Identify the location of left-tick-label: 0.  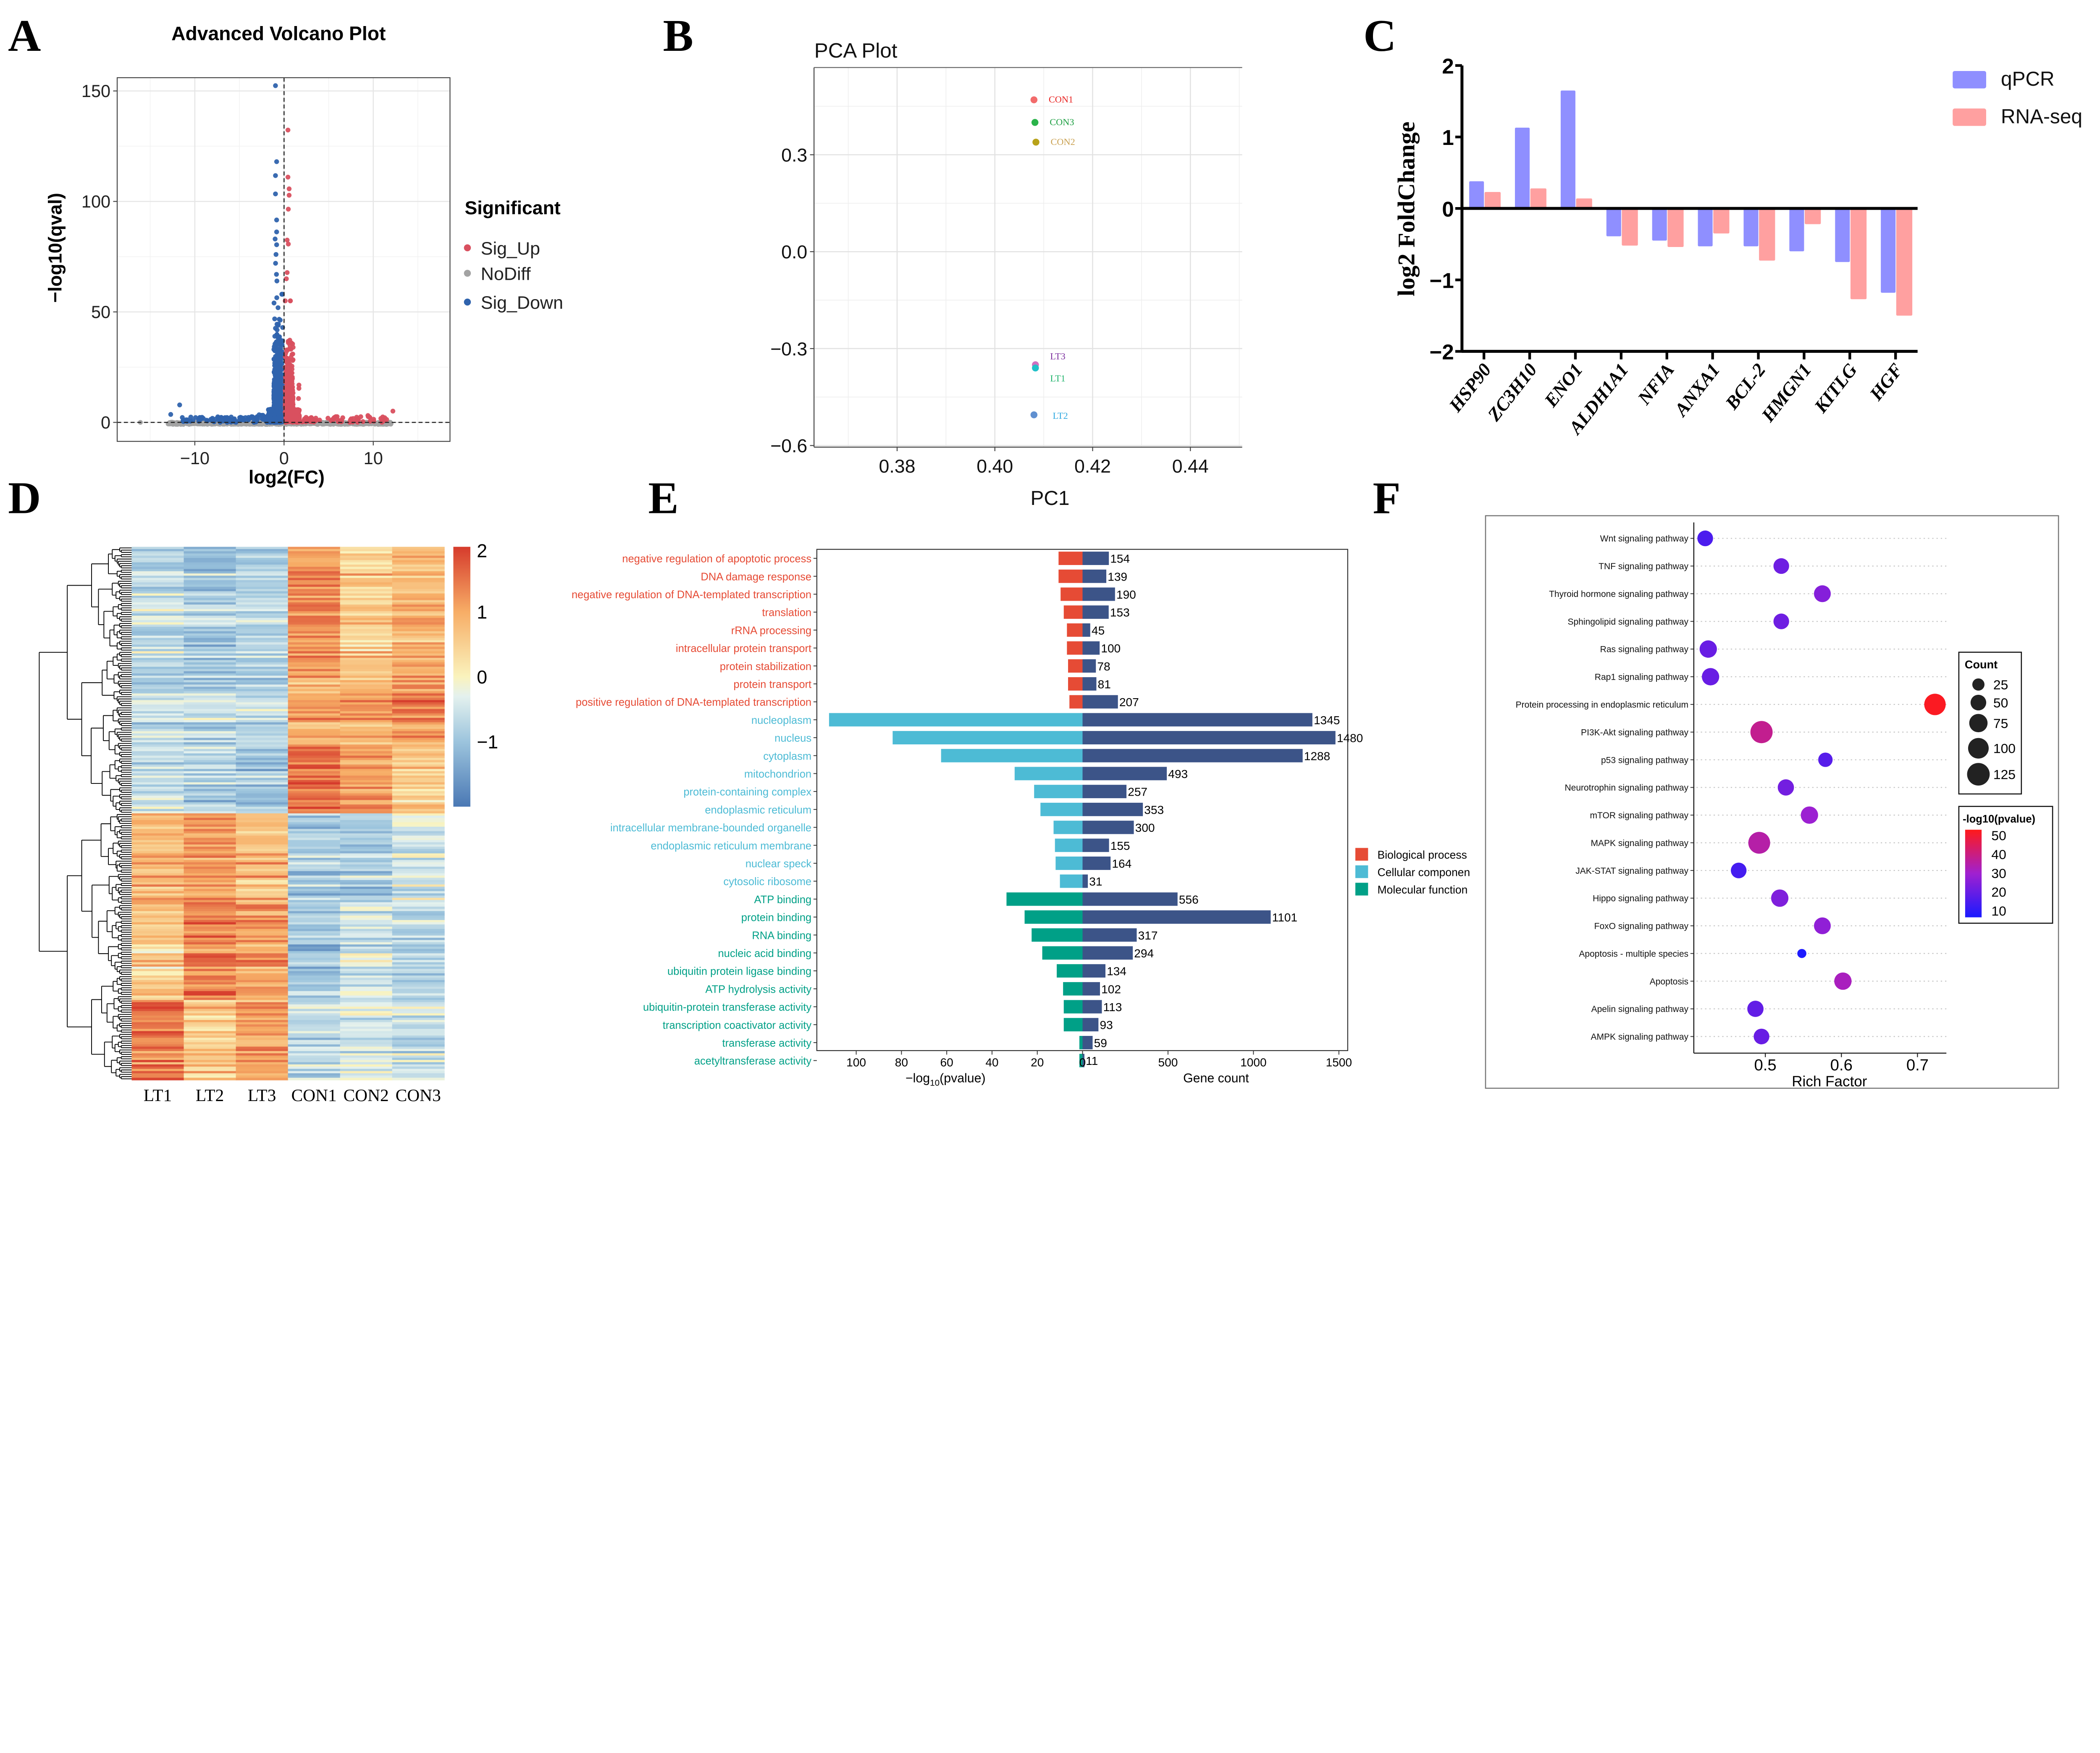
(1082, 1062).